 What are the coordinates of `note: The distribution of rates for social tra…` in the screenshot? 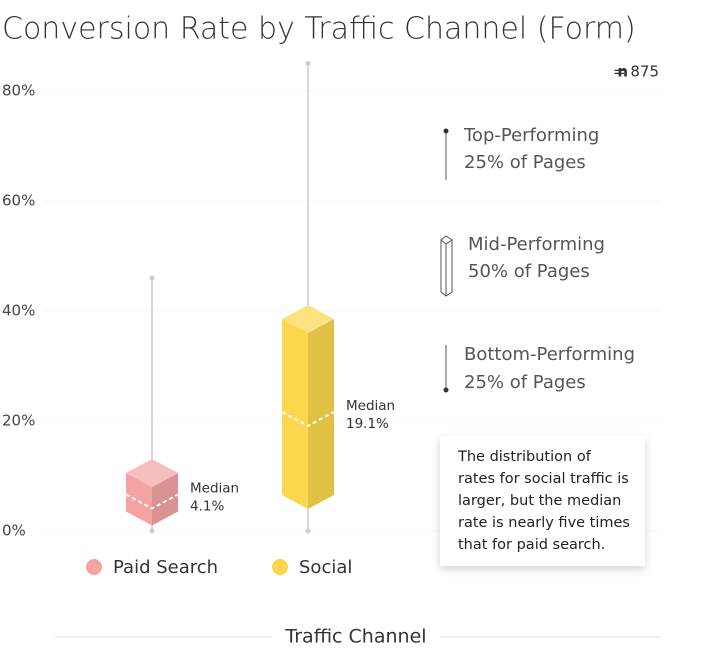 It's located at (542, 501).